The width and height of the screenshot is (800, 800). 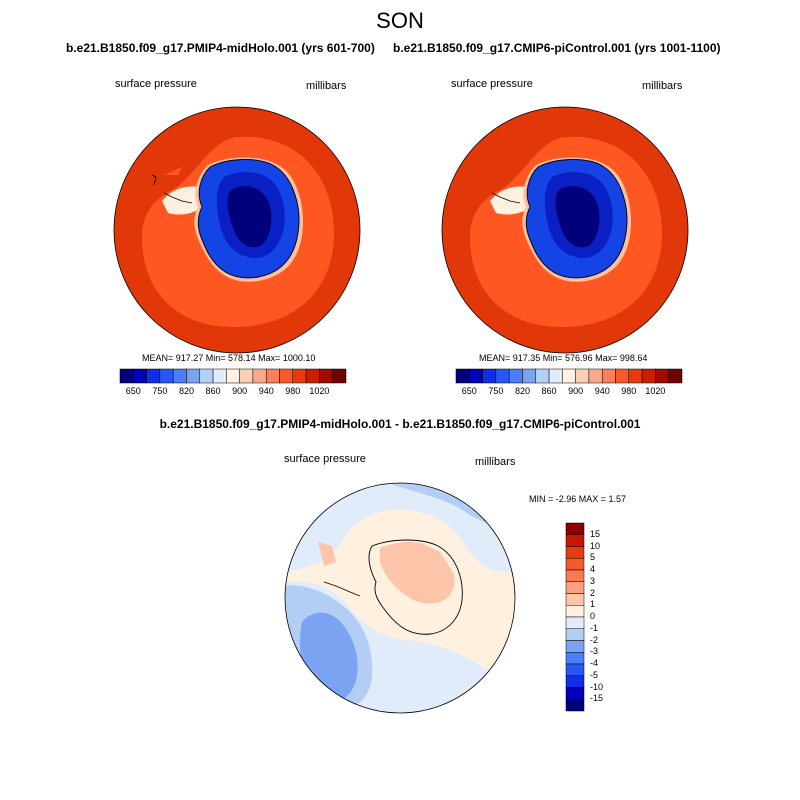 I want to click on panel-1-variable: surface pressure, so click(x=156, y=84).